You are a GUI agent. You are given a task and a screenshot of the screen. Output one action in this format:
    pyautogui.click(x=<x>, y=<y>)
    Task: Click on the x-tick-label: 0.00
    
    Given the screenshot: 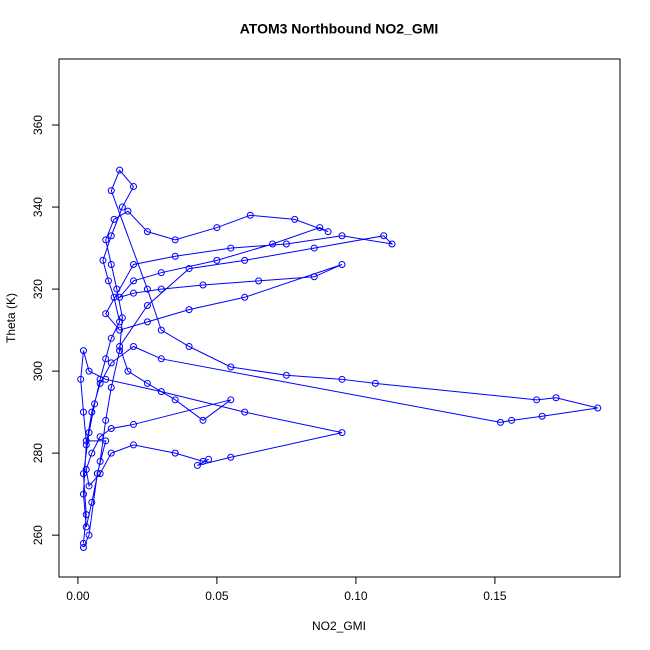 What is the action you would take?
    pyautogui.click(x=78, y=596)
    